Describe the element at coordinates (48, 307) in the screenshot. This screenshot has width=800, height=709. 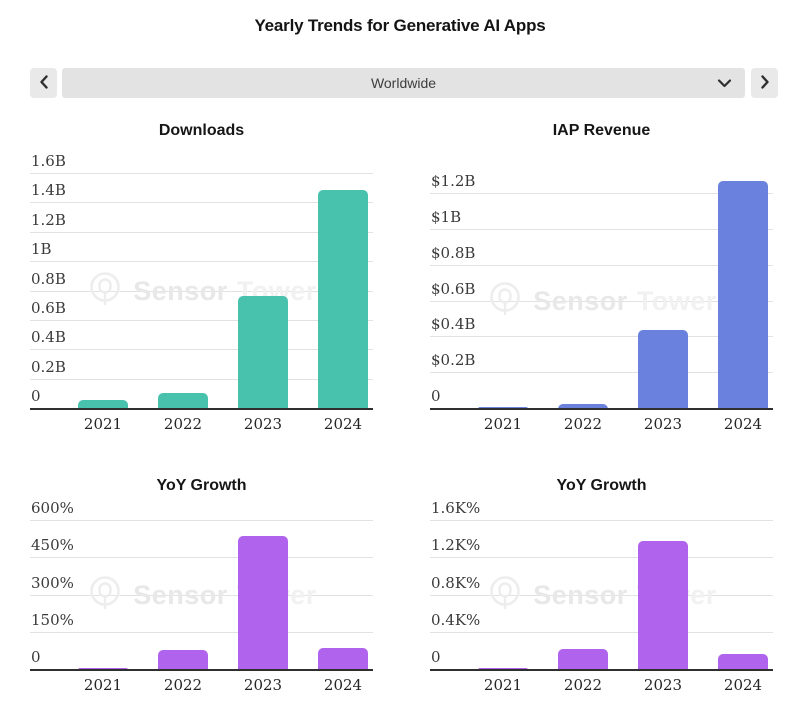
I see `y-axis-tick-label: 0.6B` at that location.